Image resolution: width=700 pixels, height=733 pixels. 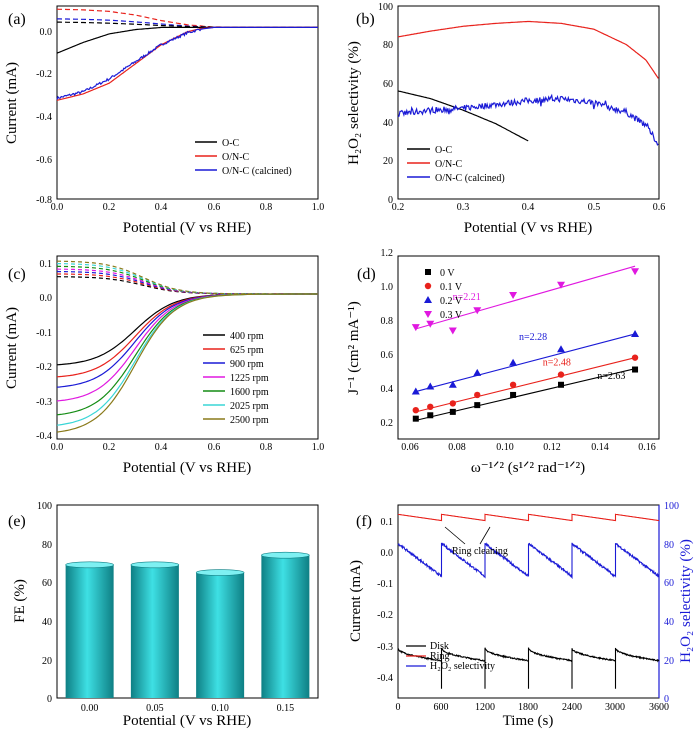 I want to click on panel-c-xlabel: Potential (V vs RHE), so click(x=187, y=468).